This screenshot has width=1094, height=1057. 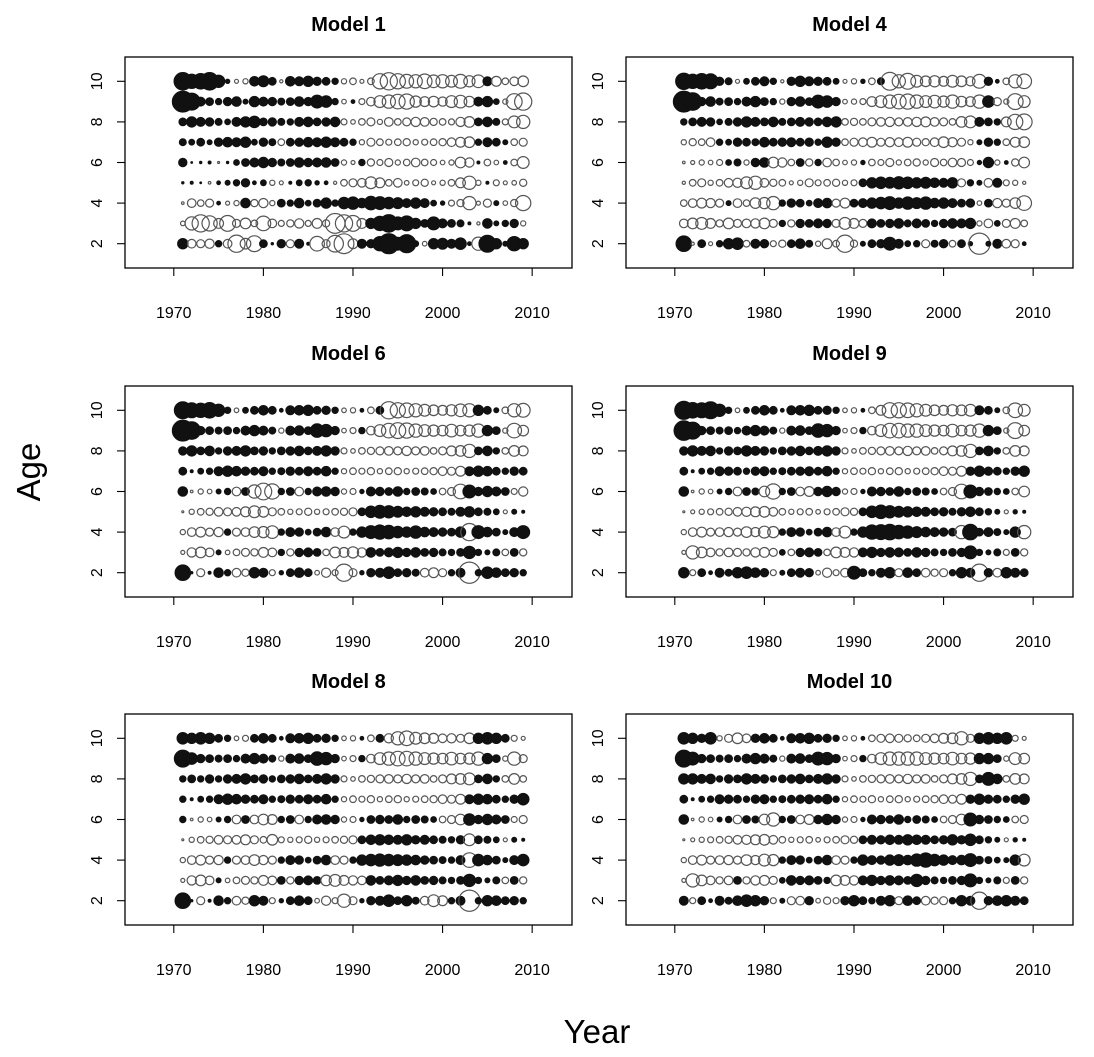 I want to click on x-axis-title: Year, so click(x=597, y=1031).